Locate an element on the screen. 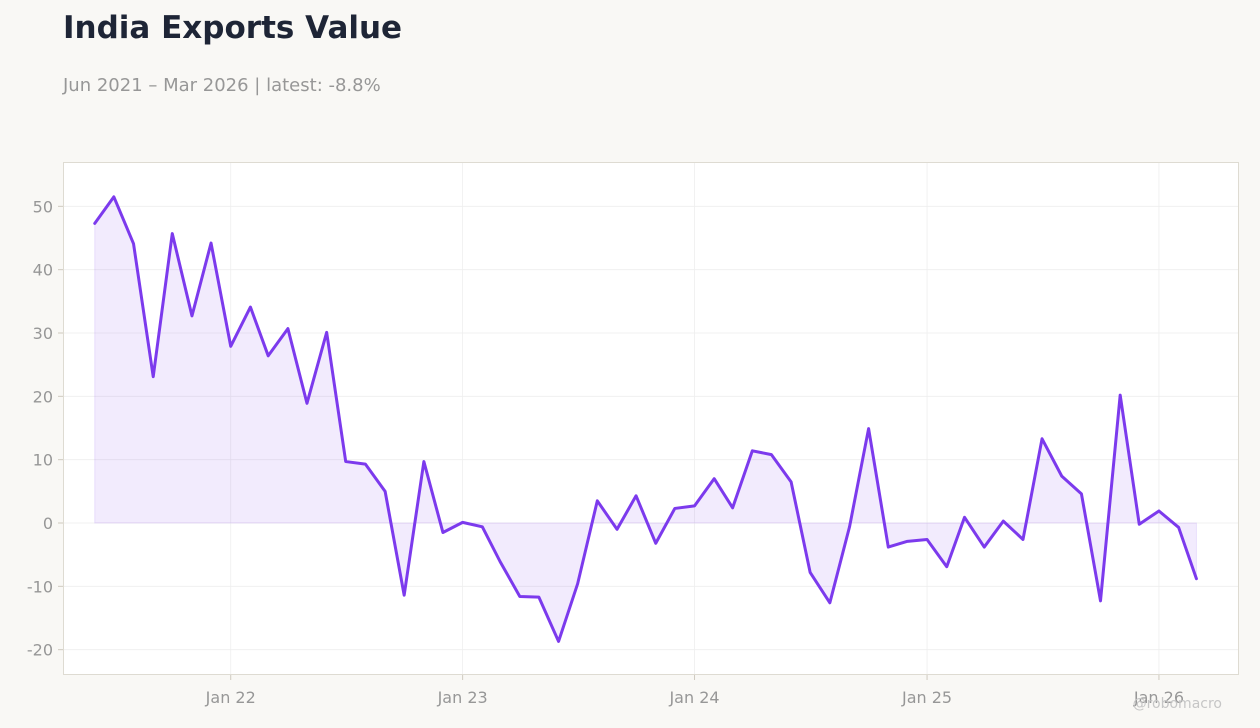  x-tick-label: Jan 26 is located at coordinates (1158, 697).